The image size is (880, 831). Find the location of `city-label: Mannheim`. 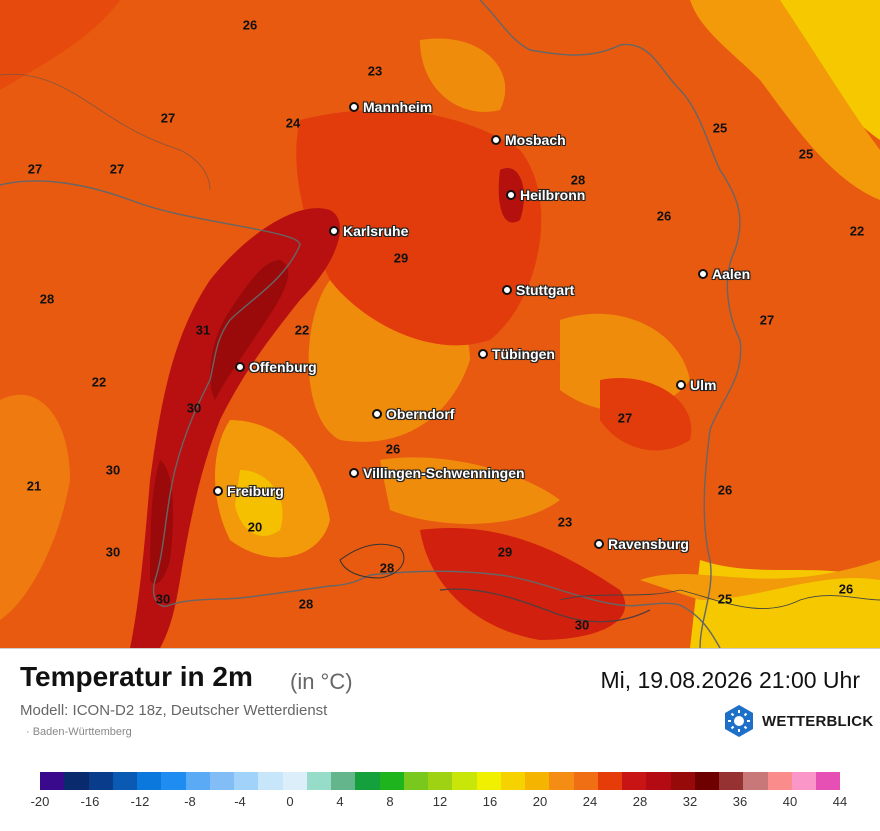

city-label: Mannheim is located at coordinates (398, 107).